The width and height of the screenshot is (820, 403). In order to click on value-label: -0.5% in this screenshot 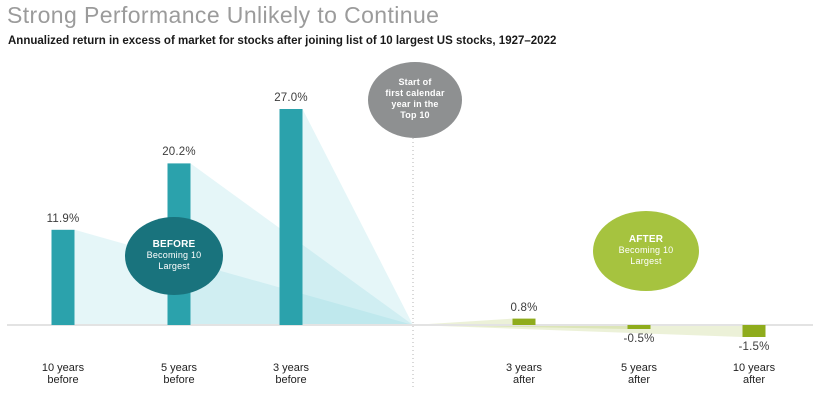, I will do `click(639, 339)`.